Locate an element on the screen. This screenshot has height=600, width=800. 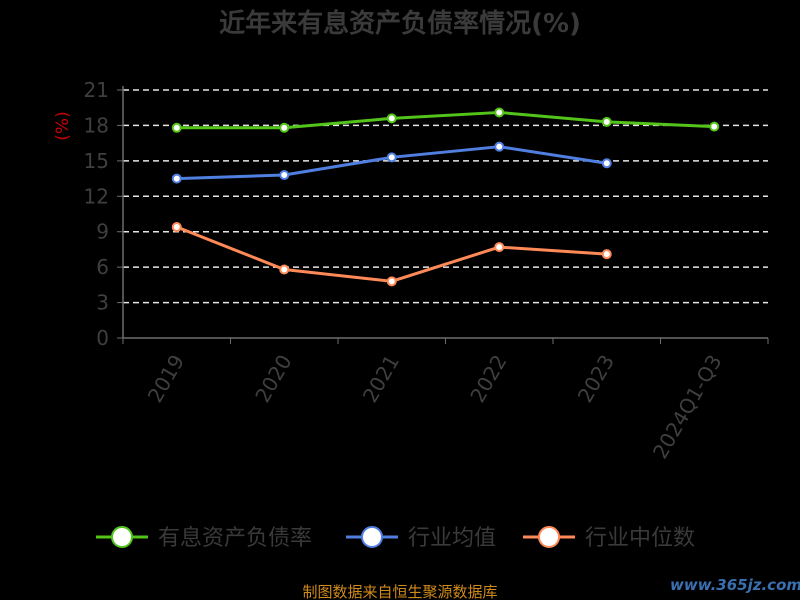
y-tick-label: 12 is located at coordinates (96, 196).